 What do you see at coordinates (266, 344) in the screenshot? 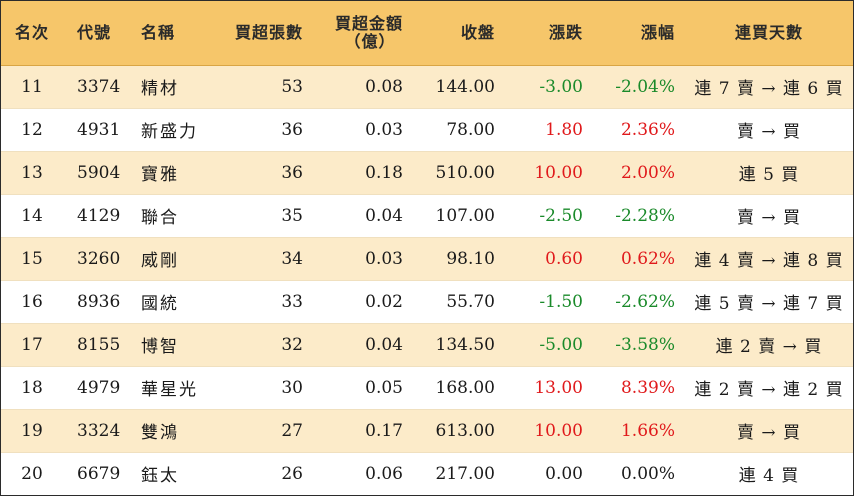
I see `net-buy-lots-cell: 32` at bounding box center [266, 344].